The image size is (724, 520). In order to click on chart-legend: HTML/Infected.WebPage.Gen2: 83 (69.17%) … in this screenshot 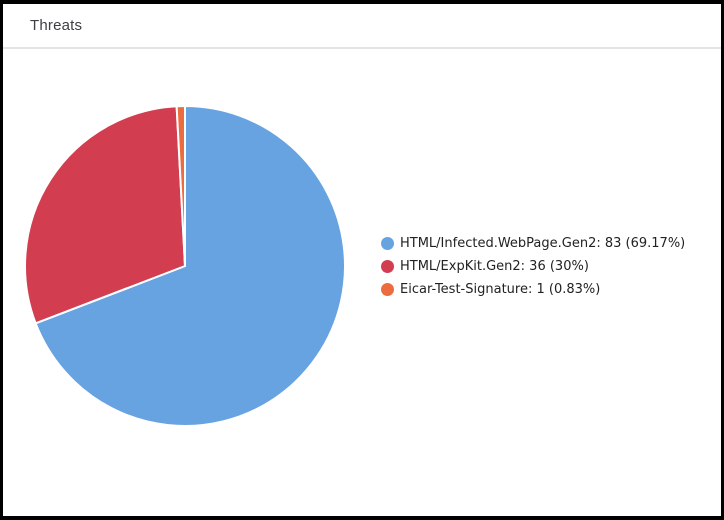, I will do `click(533, 270)`.